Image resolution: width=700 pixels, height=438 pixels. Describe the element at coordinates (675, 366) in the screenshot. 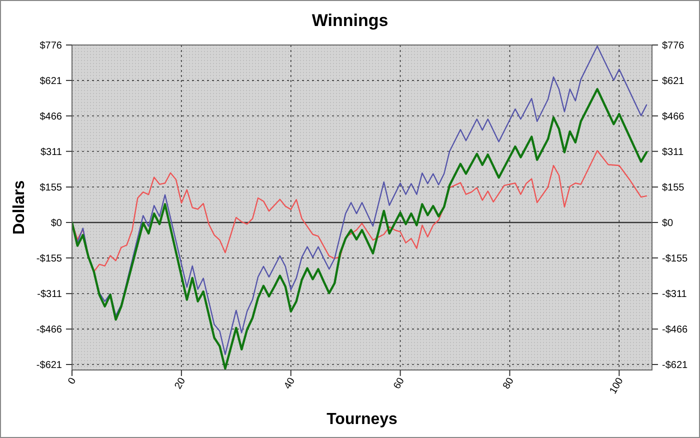

I see `y2-tick-label: -$621` at that location.